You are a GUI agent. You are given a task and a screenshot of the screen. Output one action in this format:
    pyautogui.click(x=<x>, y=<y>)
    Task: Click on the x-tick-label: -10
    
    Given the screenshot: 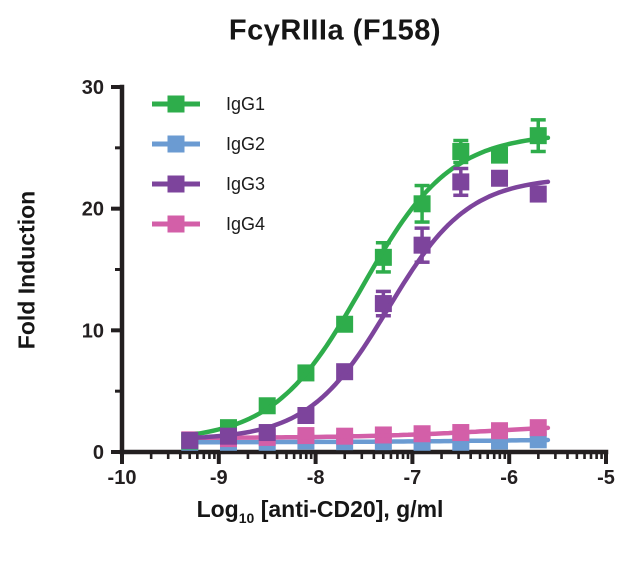 What is the action you would take?
    pyautogui.click(x=122, y=478)
    